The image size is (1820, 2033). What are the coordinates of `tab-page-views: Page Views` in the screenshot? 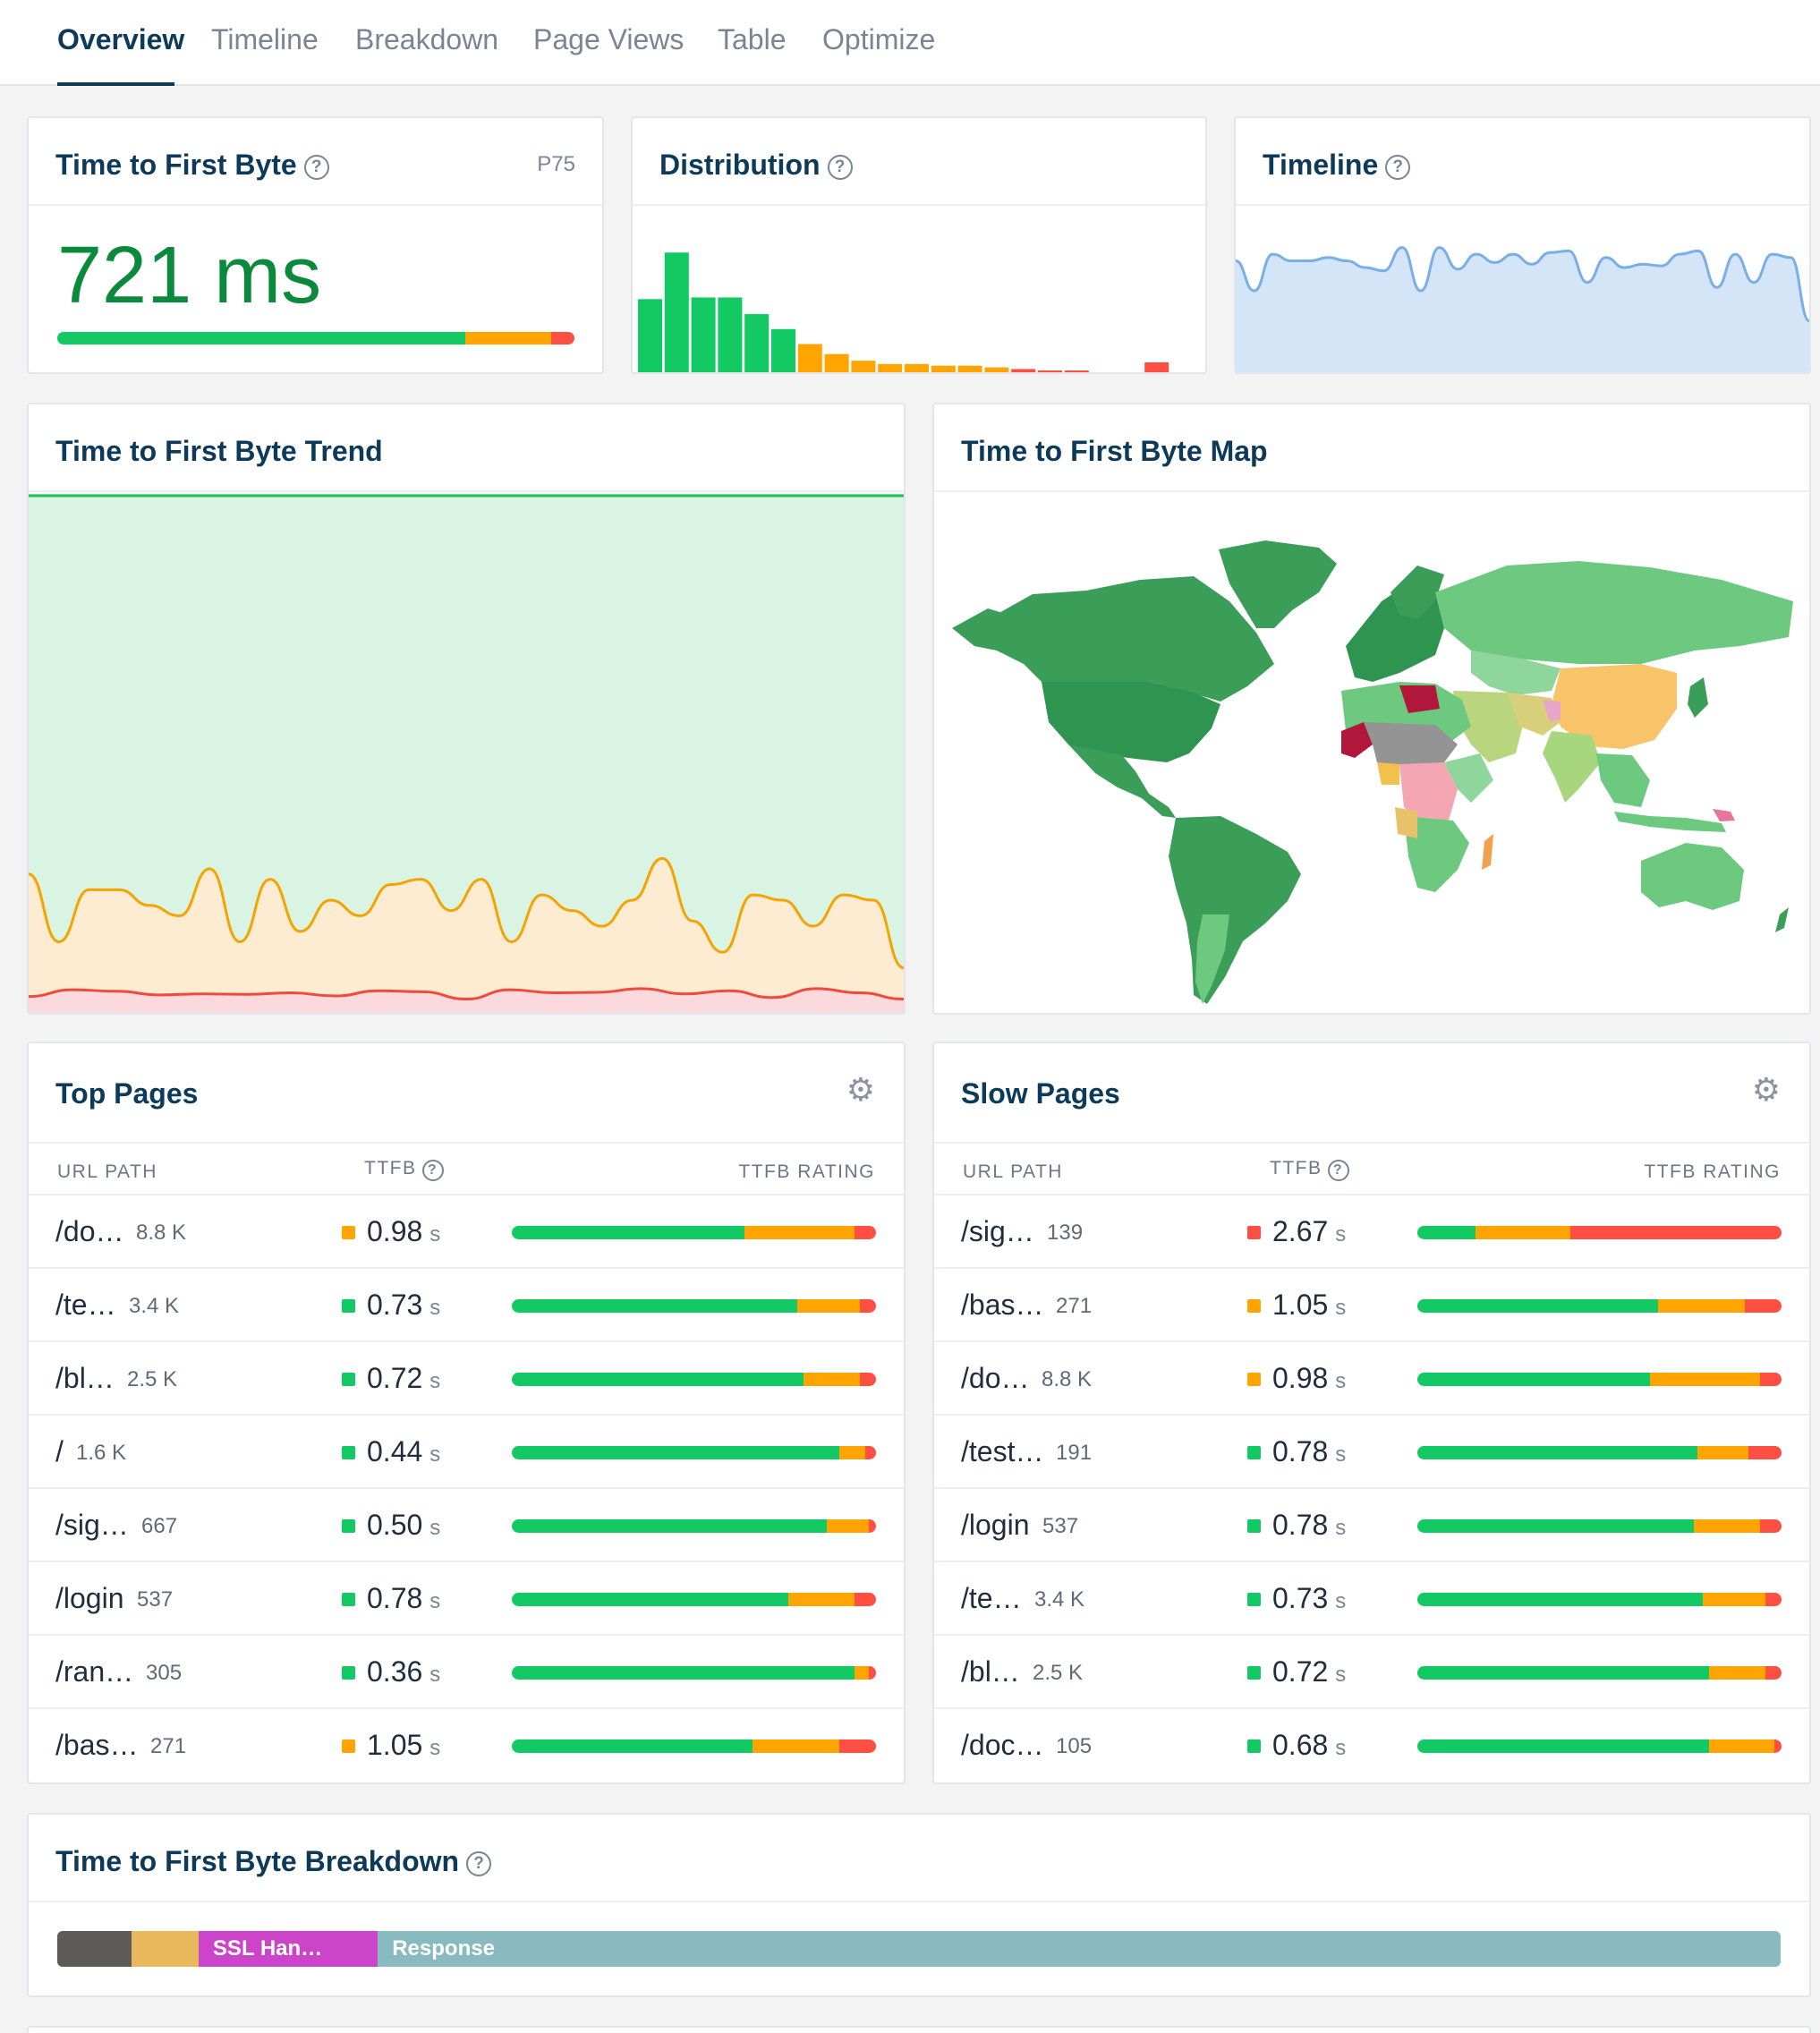 It's located at (609, 39).